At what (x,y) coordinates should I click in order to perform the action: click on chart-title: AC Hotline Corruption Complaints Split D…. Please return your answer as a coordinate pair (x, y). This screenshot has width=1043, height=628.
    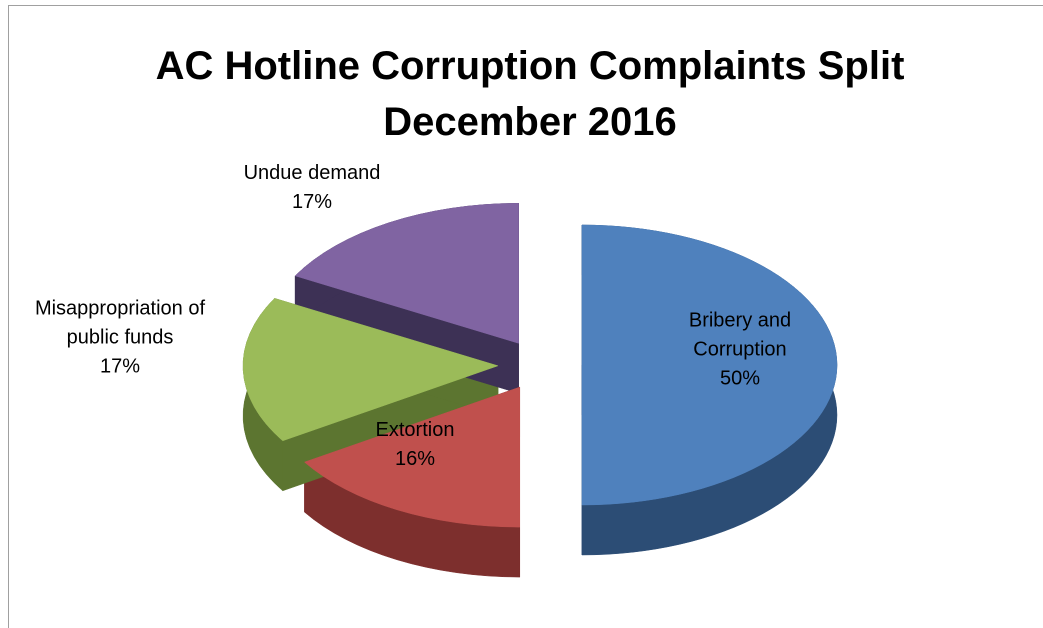
    Looking at the image, I should click on (530, 94).